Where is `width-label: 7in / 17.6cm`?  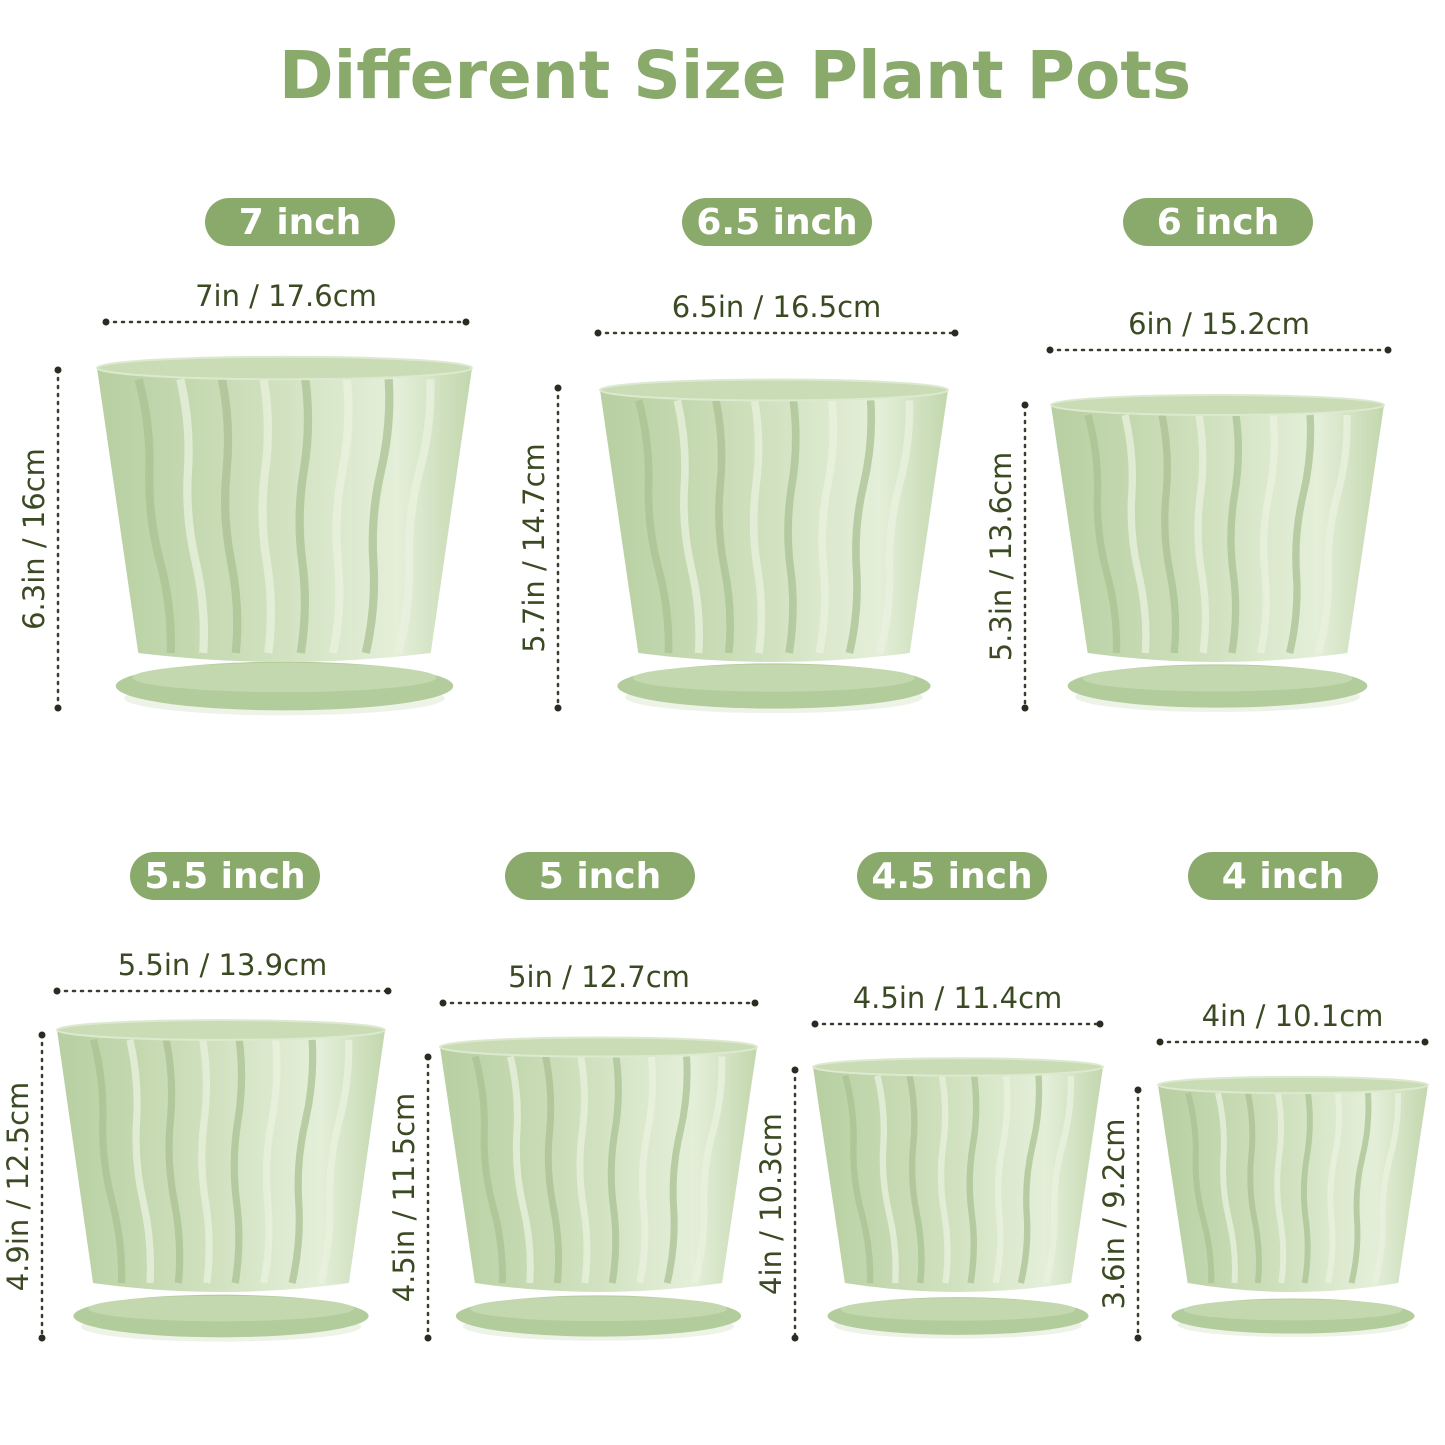 width-label: 7in / 17.6cm is located at coordinates (286, 296).